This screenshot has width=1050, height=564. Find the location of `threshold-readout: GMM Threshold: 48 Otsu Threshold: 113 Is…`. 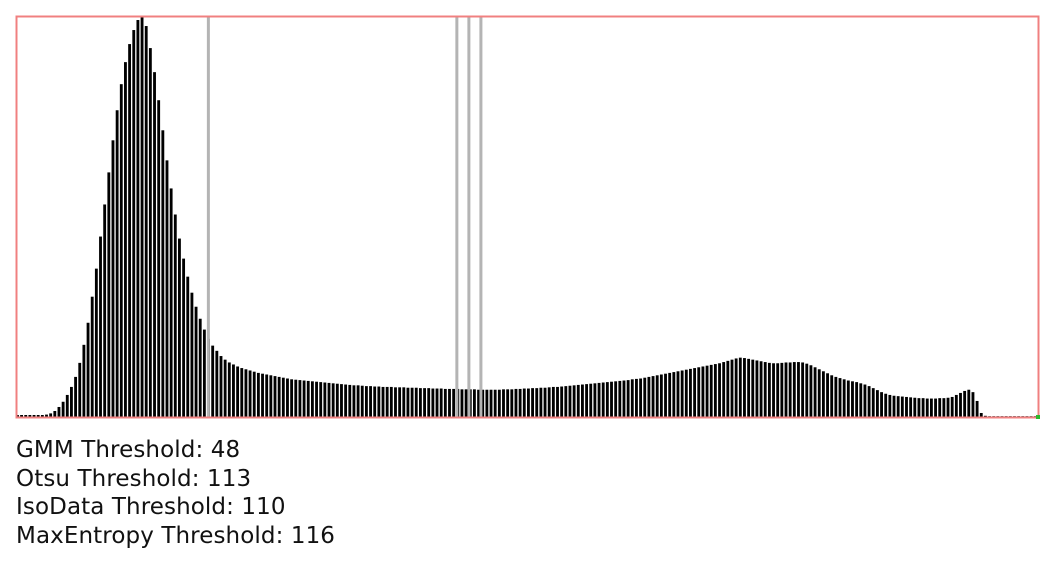

threshold-readout: GMM Threshold: 48 Otsu Threshold: 113 Is… is located at coordinates (175, 493).